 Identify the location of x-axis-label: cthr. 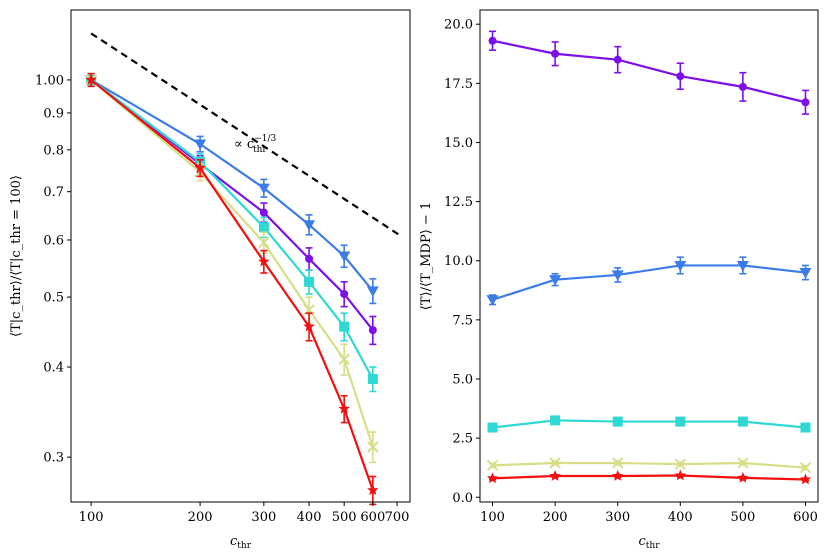
(241, 542).